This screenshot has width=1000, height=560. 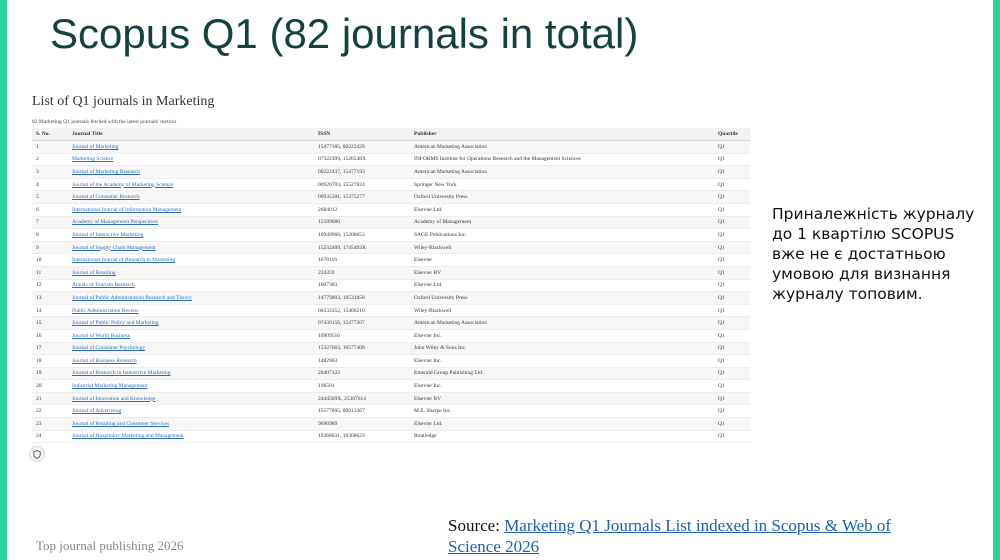 What do you see at coordinates (362, 399) in the screenshot?
I see `issn-cell: 2444569X, 25307614` at bounding box center [362, 399].